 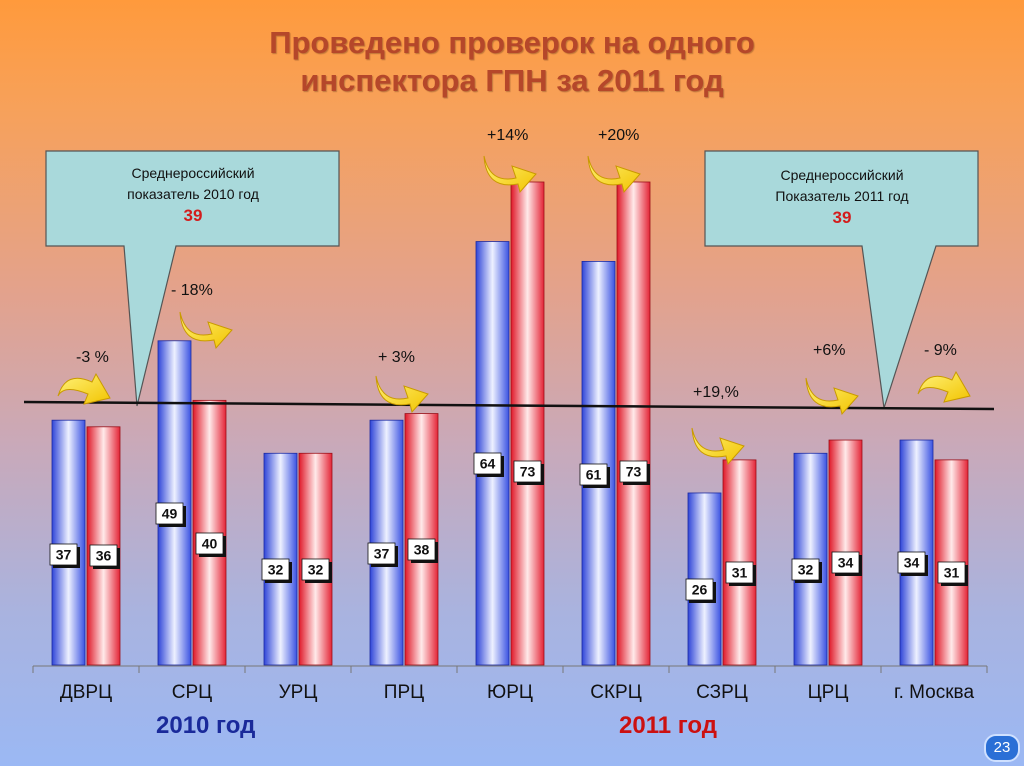 I want to click on value-label: 49, so click(x=170, y=514).